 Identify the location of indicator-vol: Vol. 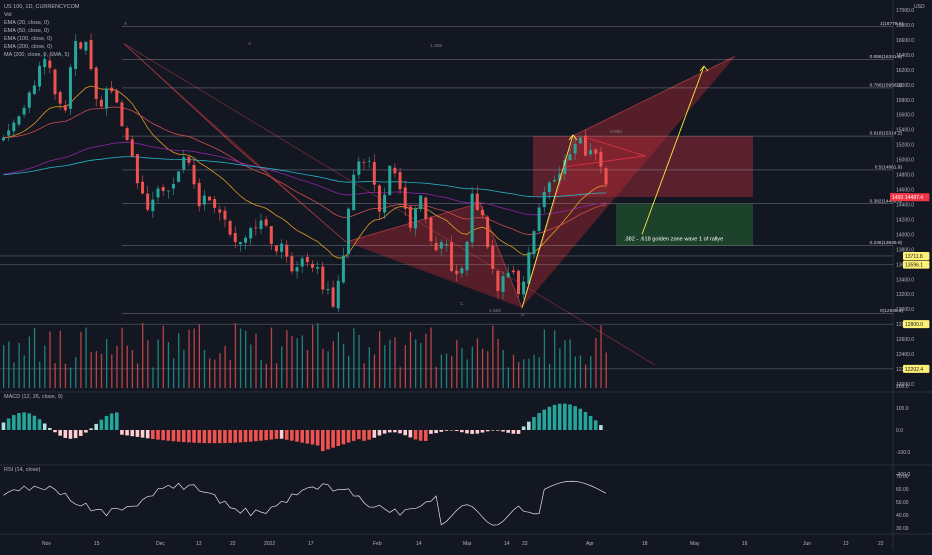
(42, 15).